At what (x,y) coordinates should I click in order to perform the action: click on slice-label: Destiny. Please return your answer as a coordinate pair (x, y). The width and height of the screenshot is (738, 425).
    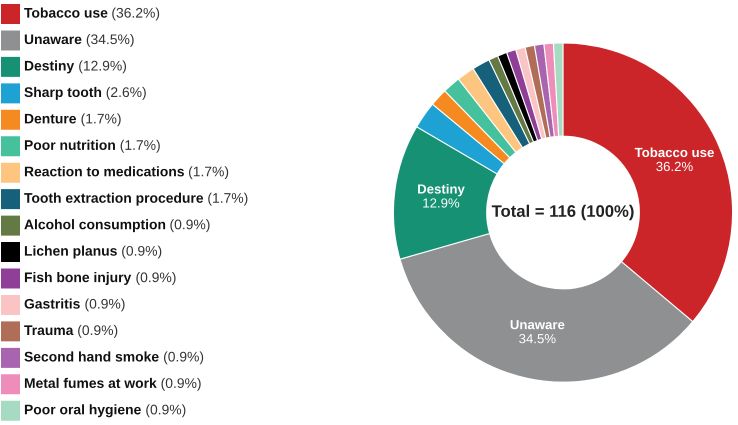
    Looking at the image, I should click on (441, 190).